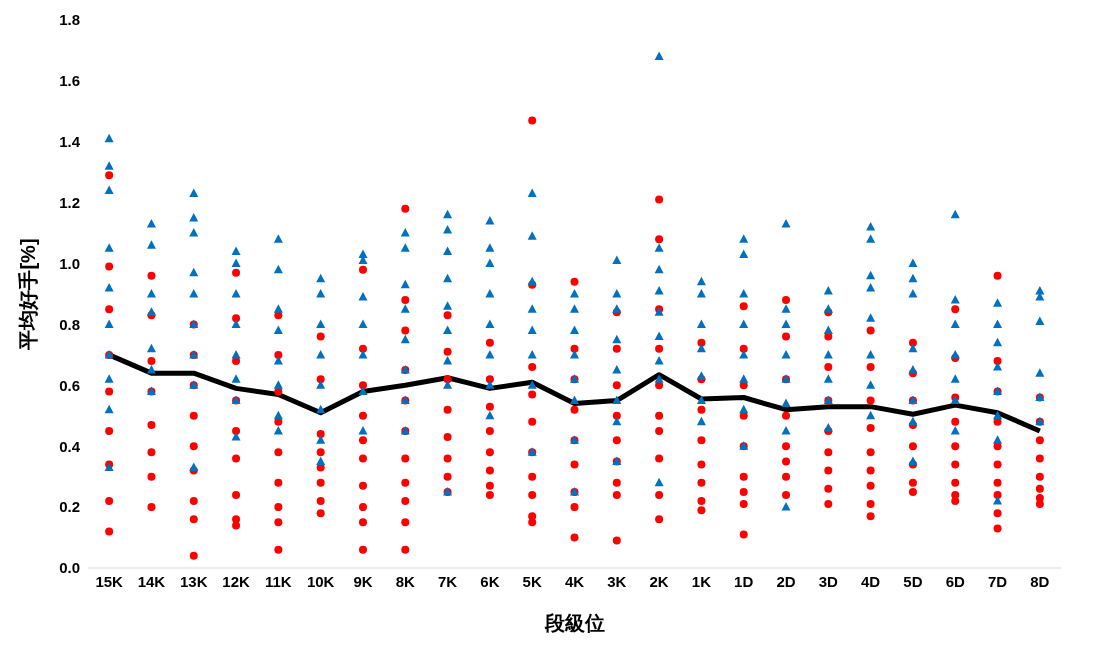  Describe the element at coordinates (786, 581) in the screenshot. I see `x-tick-label: 2D` at that location.